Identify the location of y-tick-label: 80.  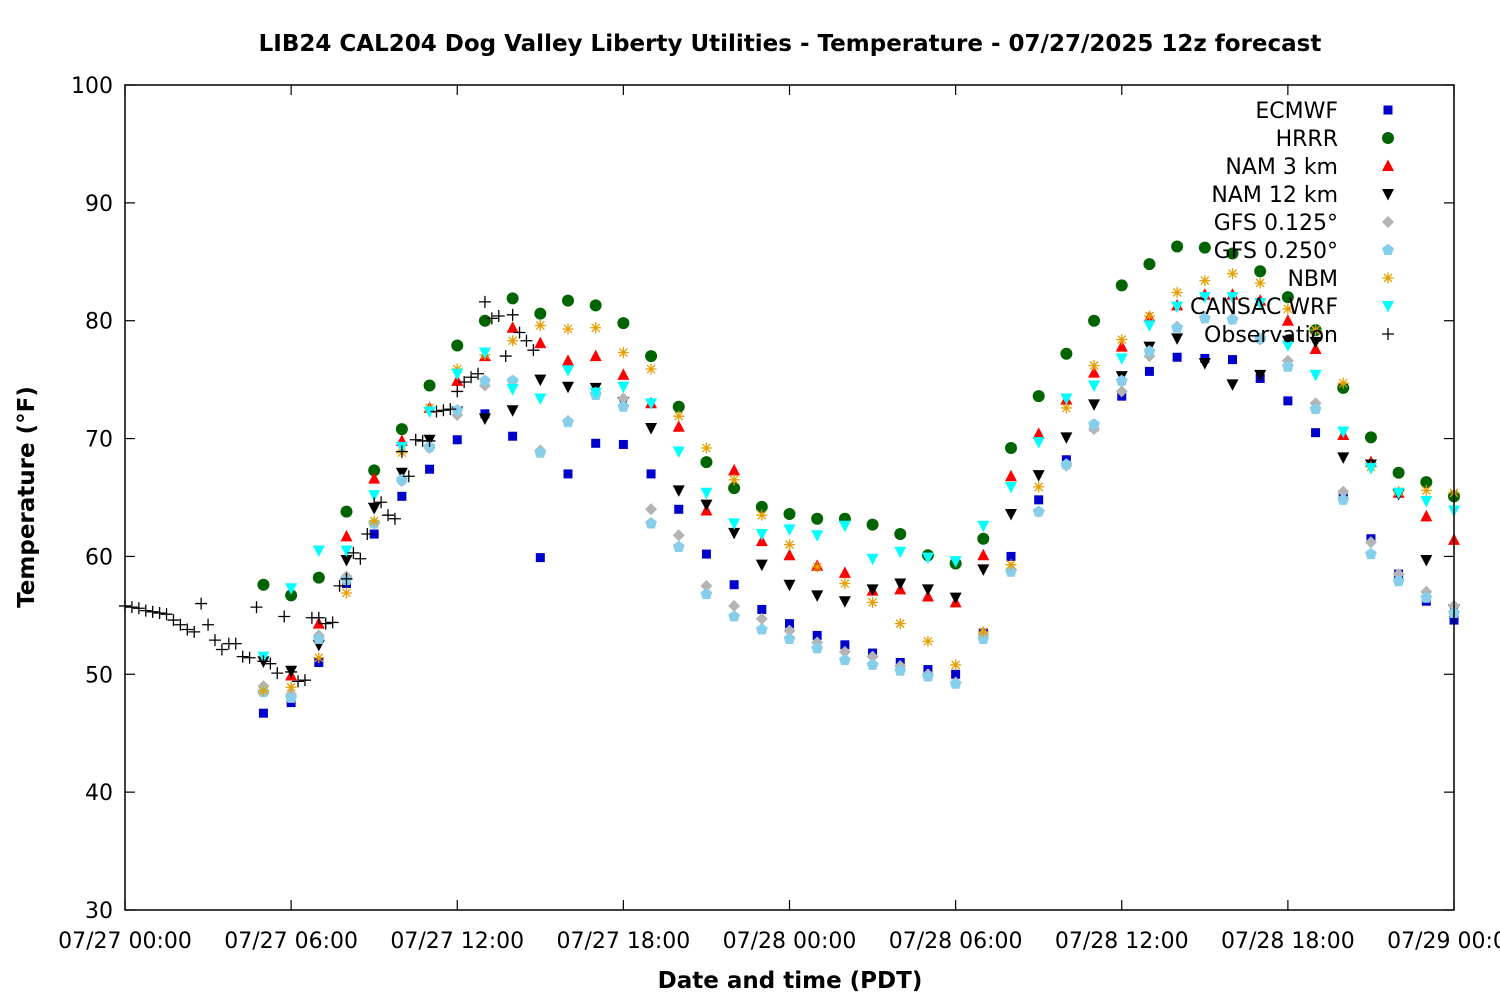
(99, 322).